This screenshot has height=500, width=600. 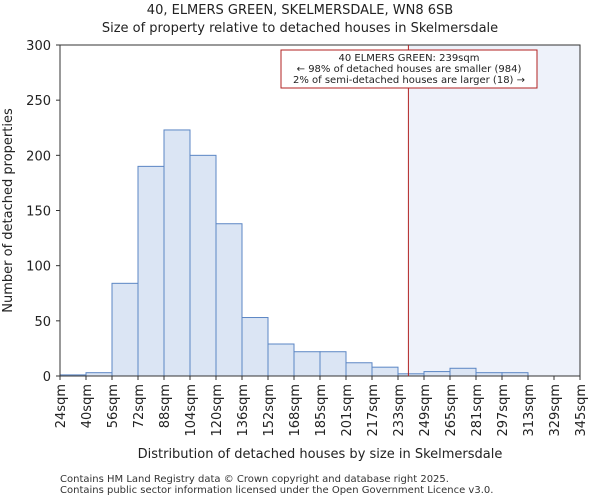 What do you see at coordinates (61, 406) in the screenshot?
I see `x-tick-label: 24sqm` at bounding box center [61, 406].